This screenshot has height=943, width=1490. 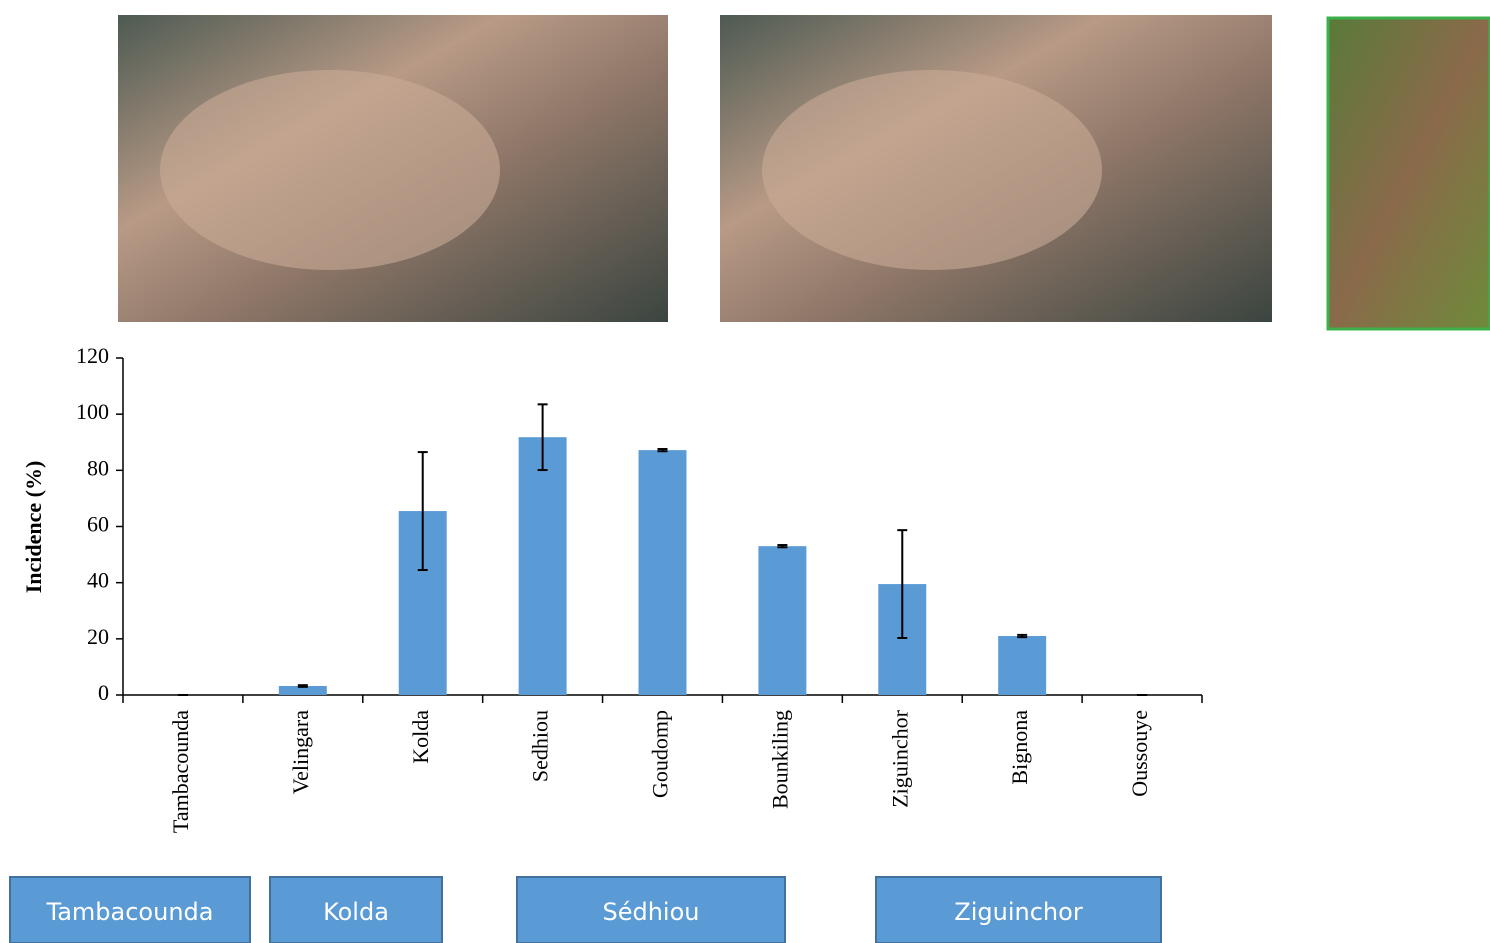 What do you see at coordinates (103, 692) in the screenshot?
I see `y-tick-label: 0` at bounding box center [103, 692].